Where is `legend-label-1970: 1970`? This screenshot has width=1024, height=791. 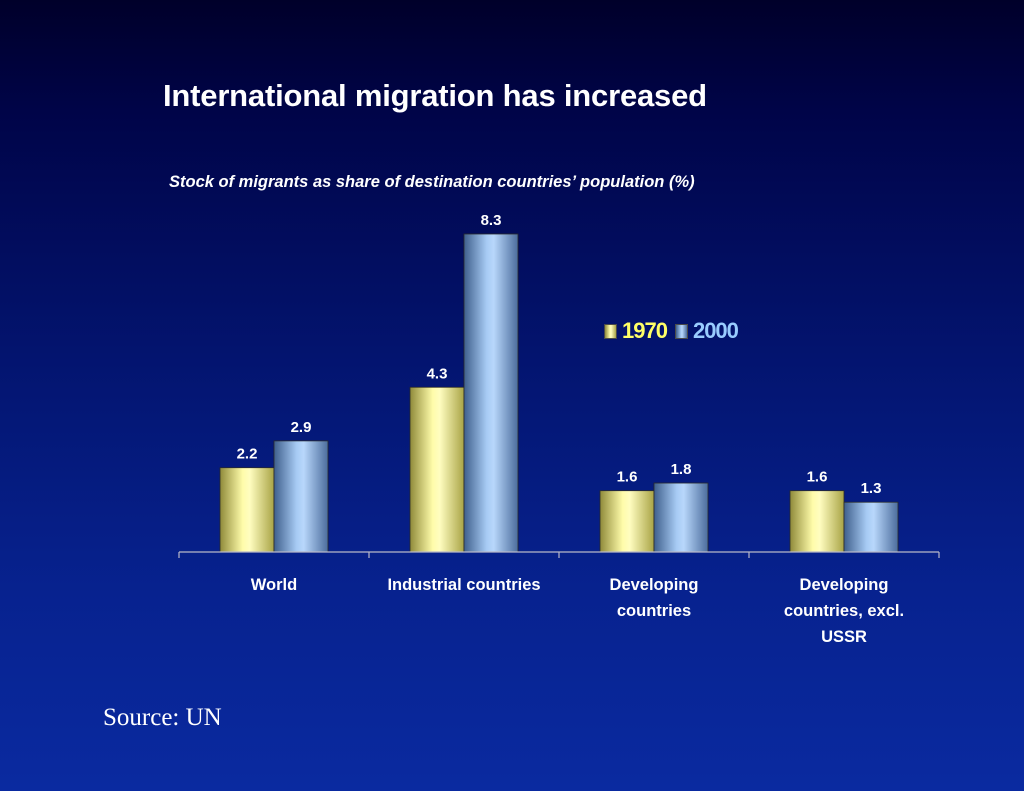
legend-label-1970: 1970 is located at coordinates (645, 330).